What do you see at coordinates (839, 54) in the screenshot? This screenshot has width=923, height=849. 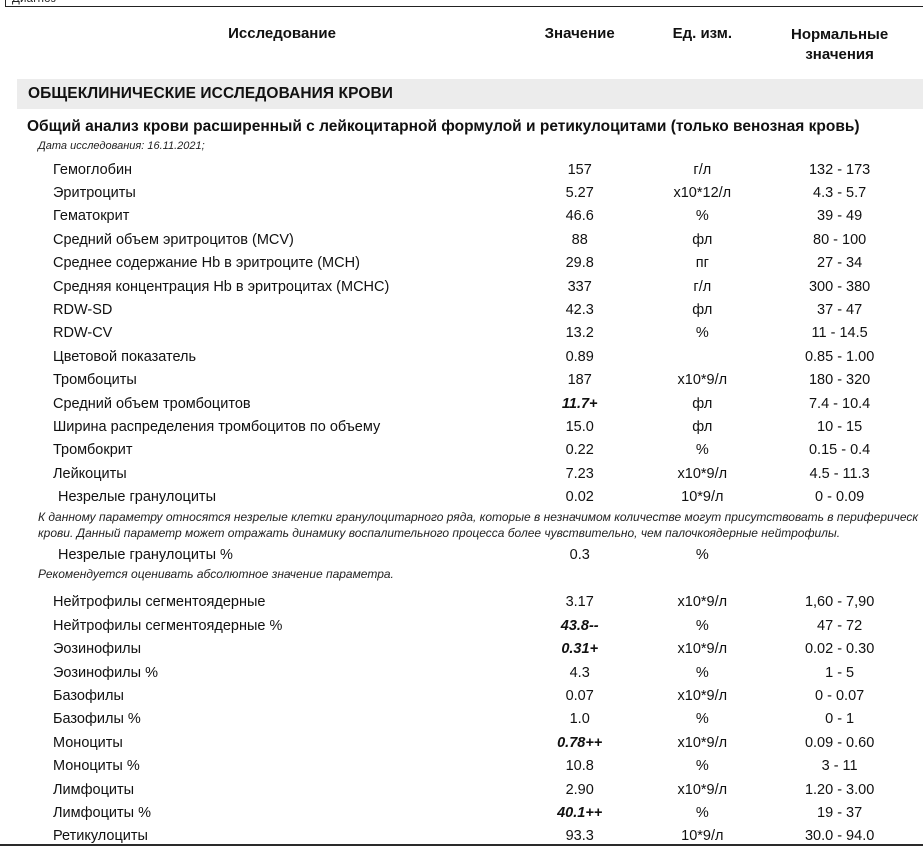 I see `header-normal-line2: значения` at bounding box center [839, 54].